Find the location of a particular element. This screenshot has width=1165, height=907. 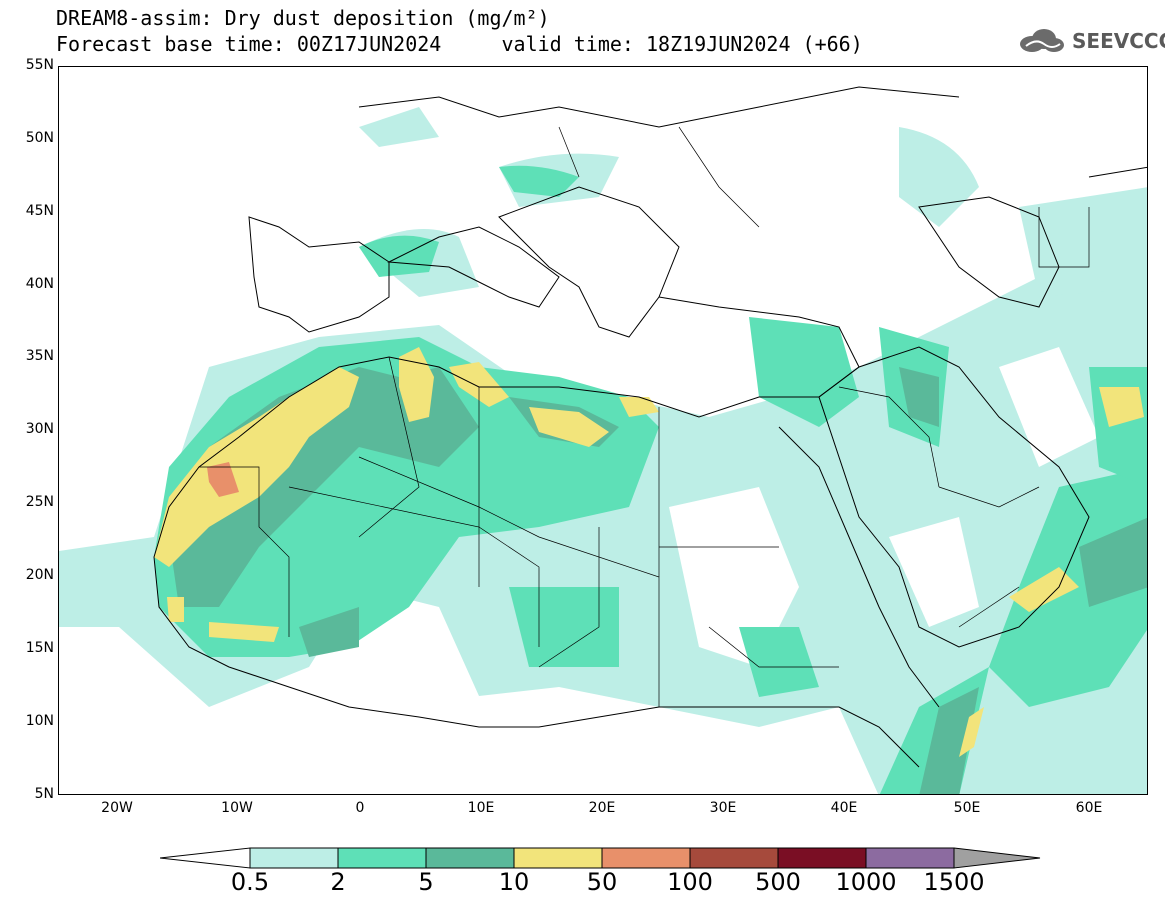

lat-label: 35N is located at coordinates (39, 356).